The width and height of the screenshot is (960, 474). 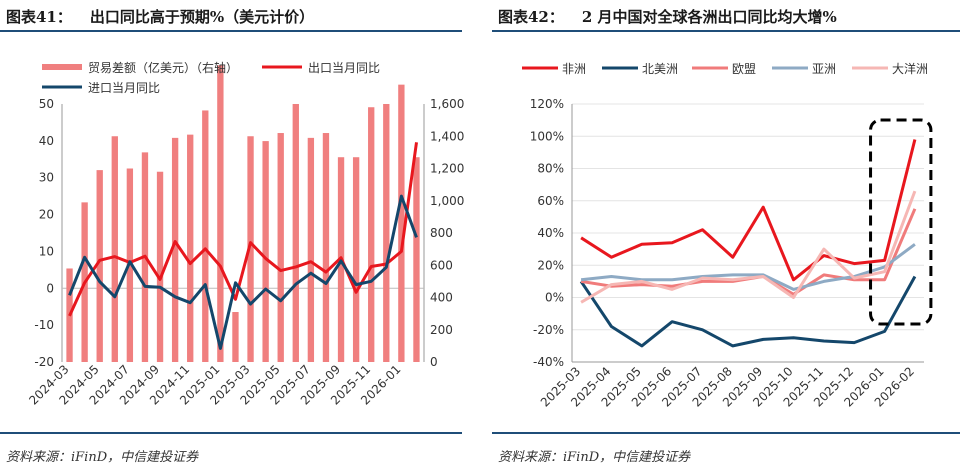 I want to click on y-tick-label: -20%, so click(x=548, y=330).